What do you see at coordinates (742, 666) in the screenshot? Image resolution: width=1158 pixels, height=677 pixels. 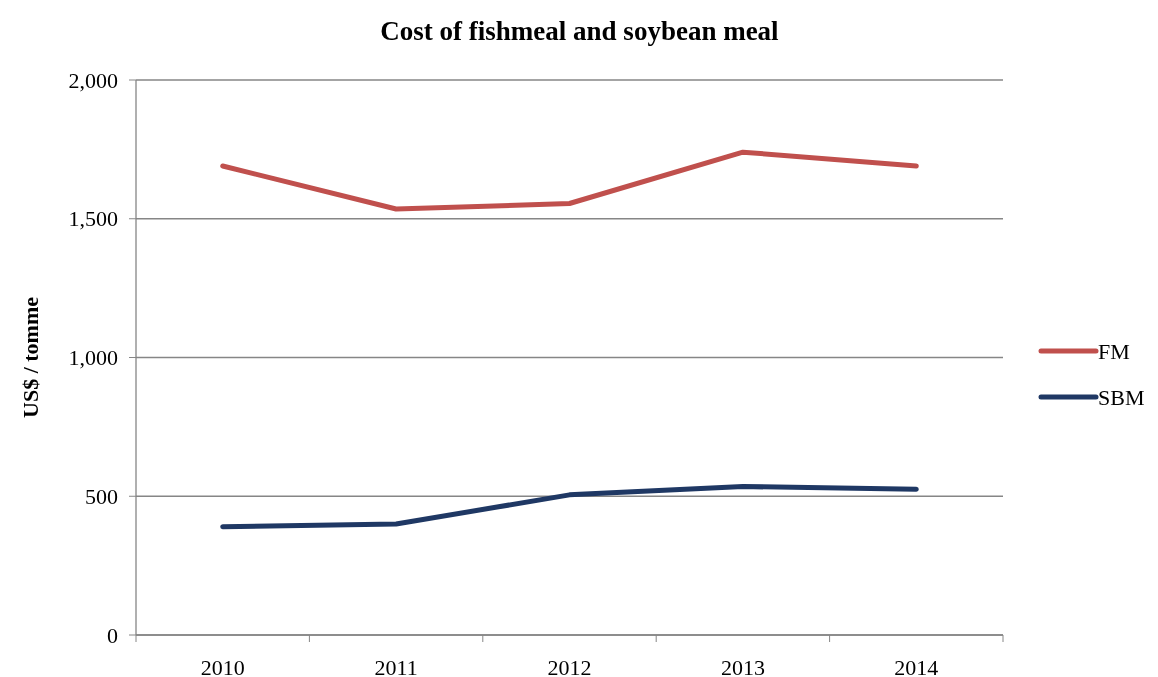 I see `x-tick-label: 2013` at bounding box center [742, 666].